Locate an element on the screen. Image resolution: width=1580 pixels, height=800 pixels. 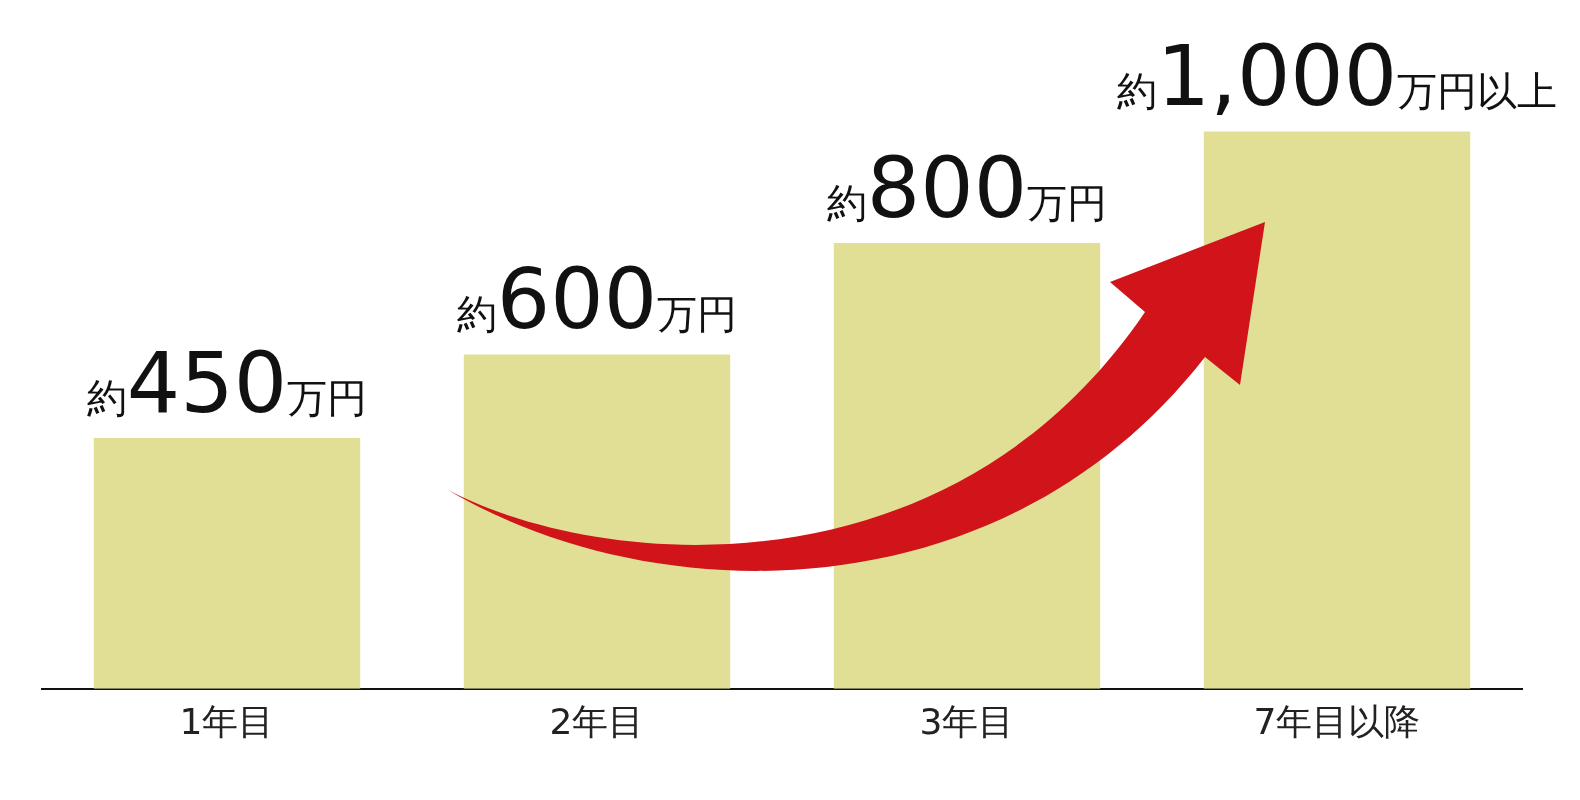
x-tick-label: 1年目 is located at coordinates (227, 721).